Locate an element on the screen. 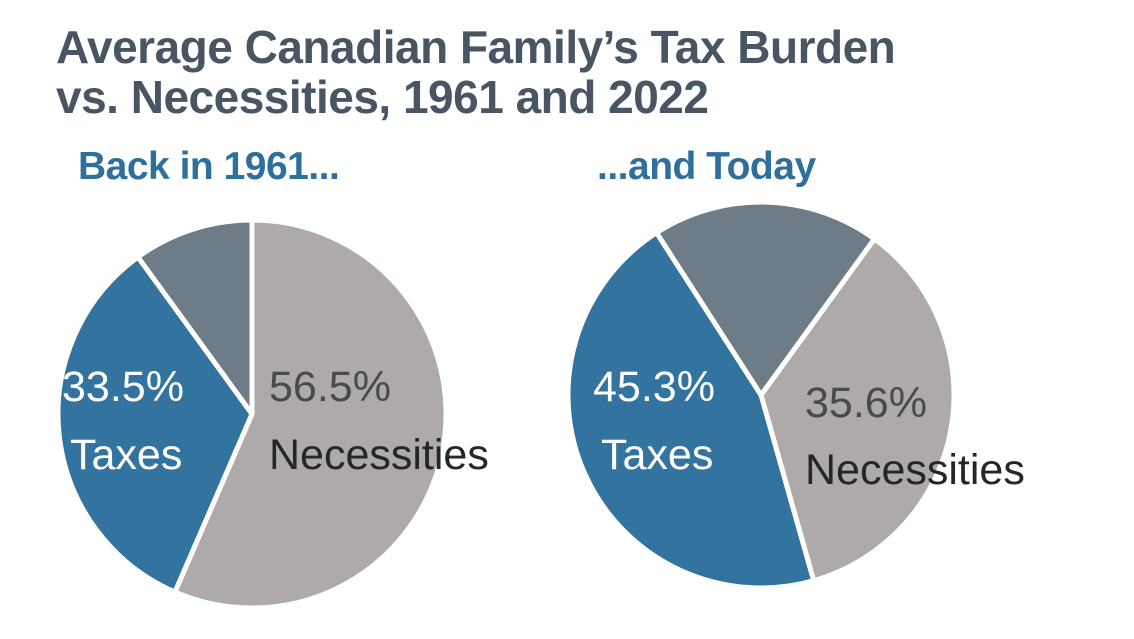 The width and height of the screenshot is (1134, 639). pie-today-slice-other is located at coordinates (765, 298).